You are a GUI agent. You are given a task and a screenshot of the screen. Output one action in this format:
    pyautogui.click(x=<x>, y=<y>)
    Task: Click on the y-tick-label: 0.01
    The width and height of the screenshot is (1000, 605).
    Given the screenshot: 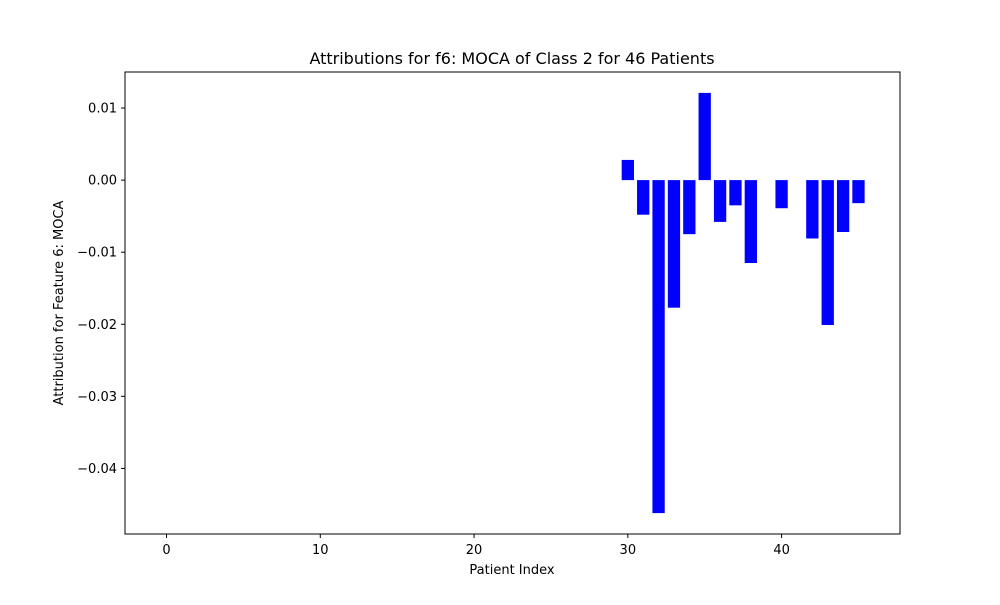 What is the action you would take?
    pyautogui.click(x=102, y=109)
    